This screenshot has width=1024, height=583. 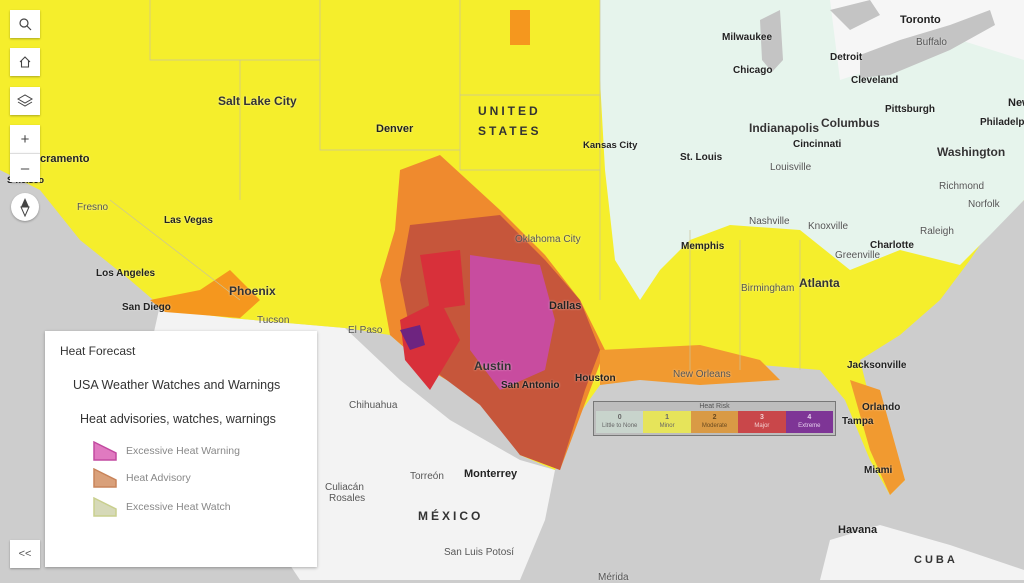 What do you see at coordinates (373, 405) in the screenshot?
I see `city-label: Chihuahua` at bounding box center [373, 405].